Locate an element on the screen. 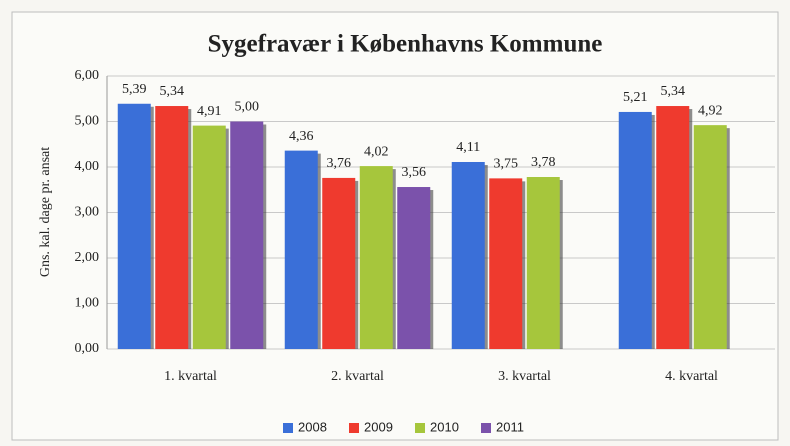 This screenshot has width=790, height=446. value-label: 3,56 is located at coordinates (414, 172).